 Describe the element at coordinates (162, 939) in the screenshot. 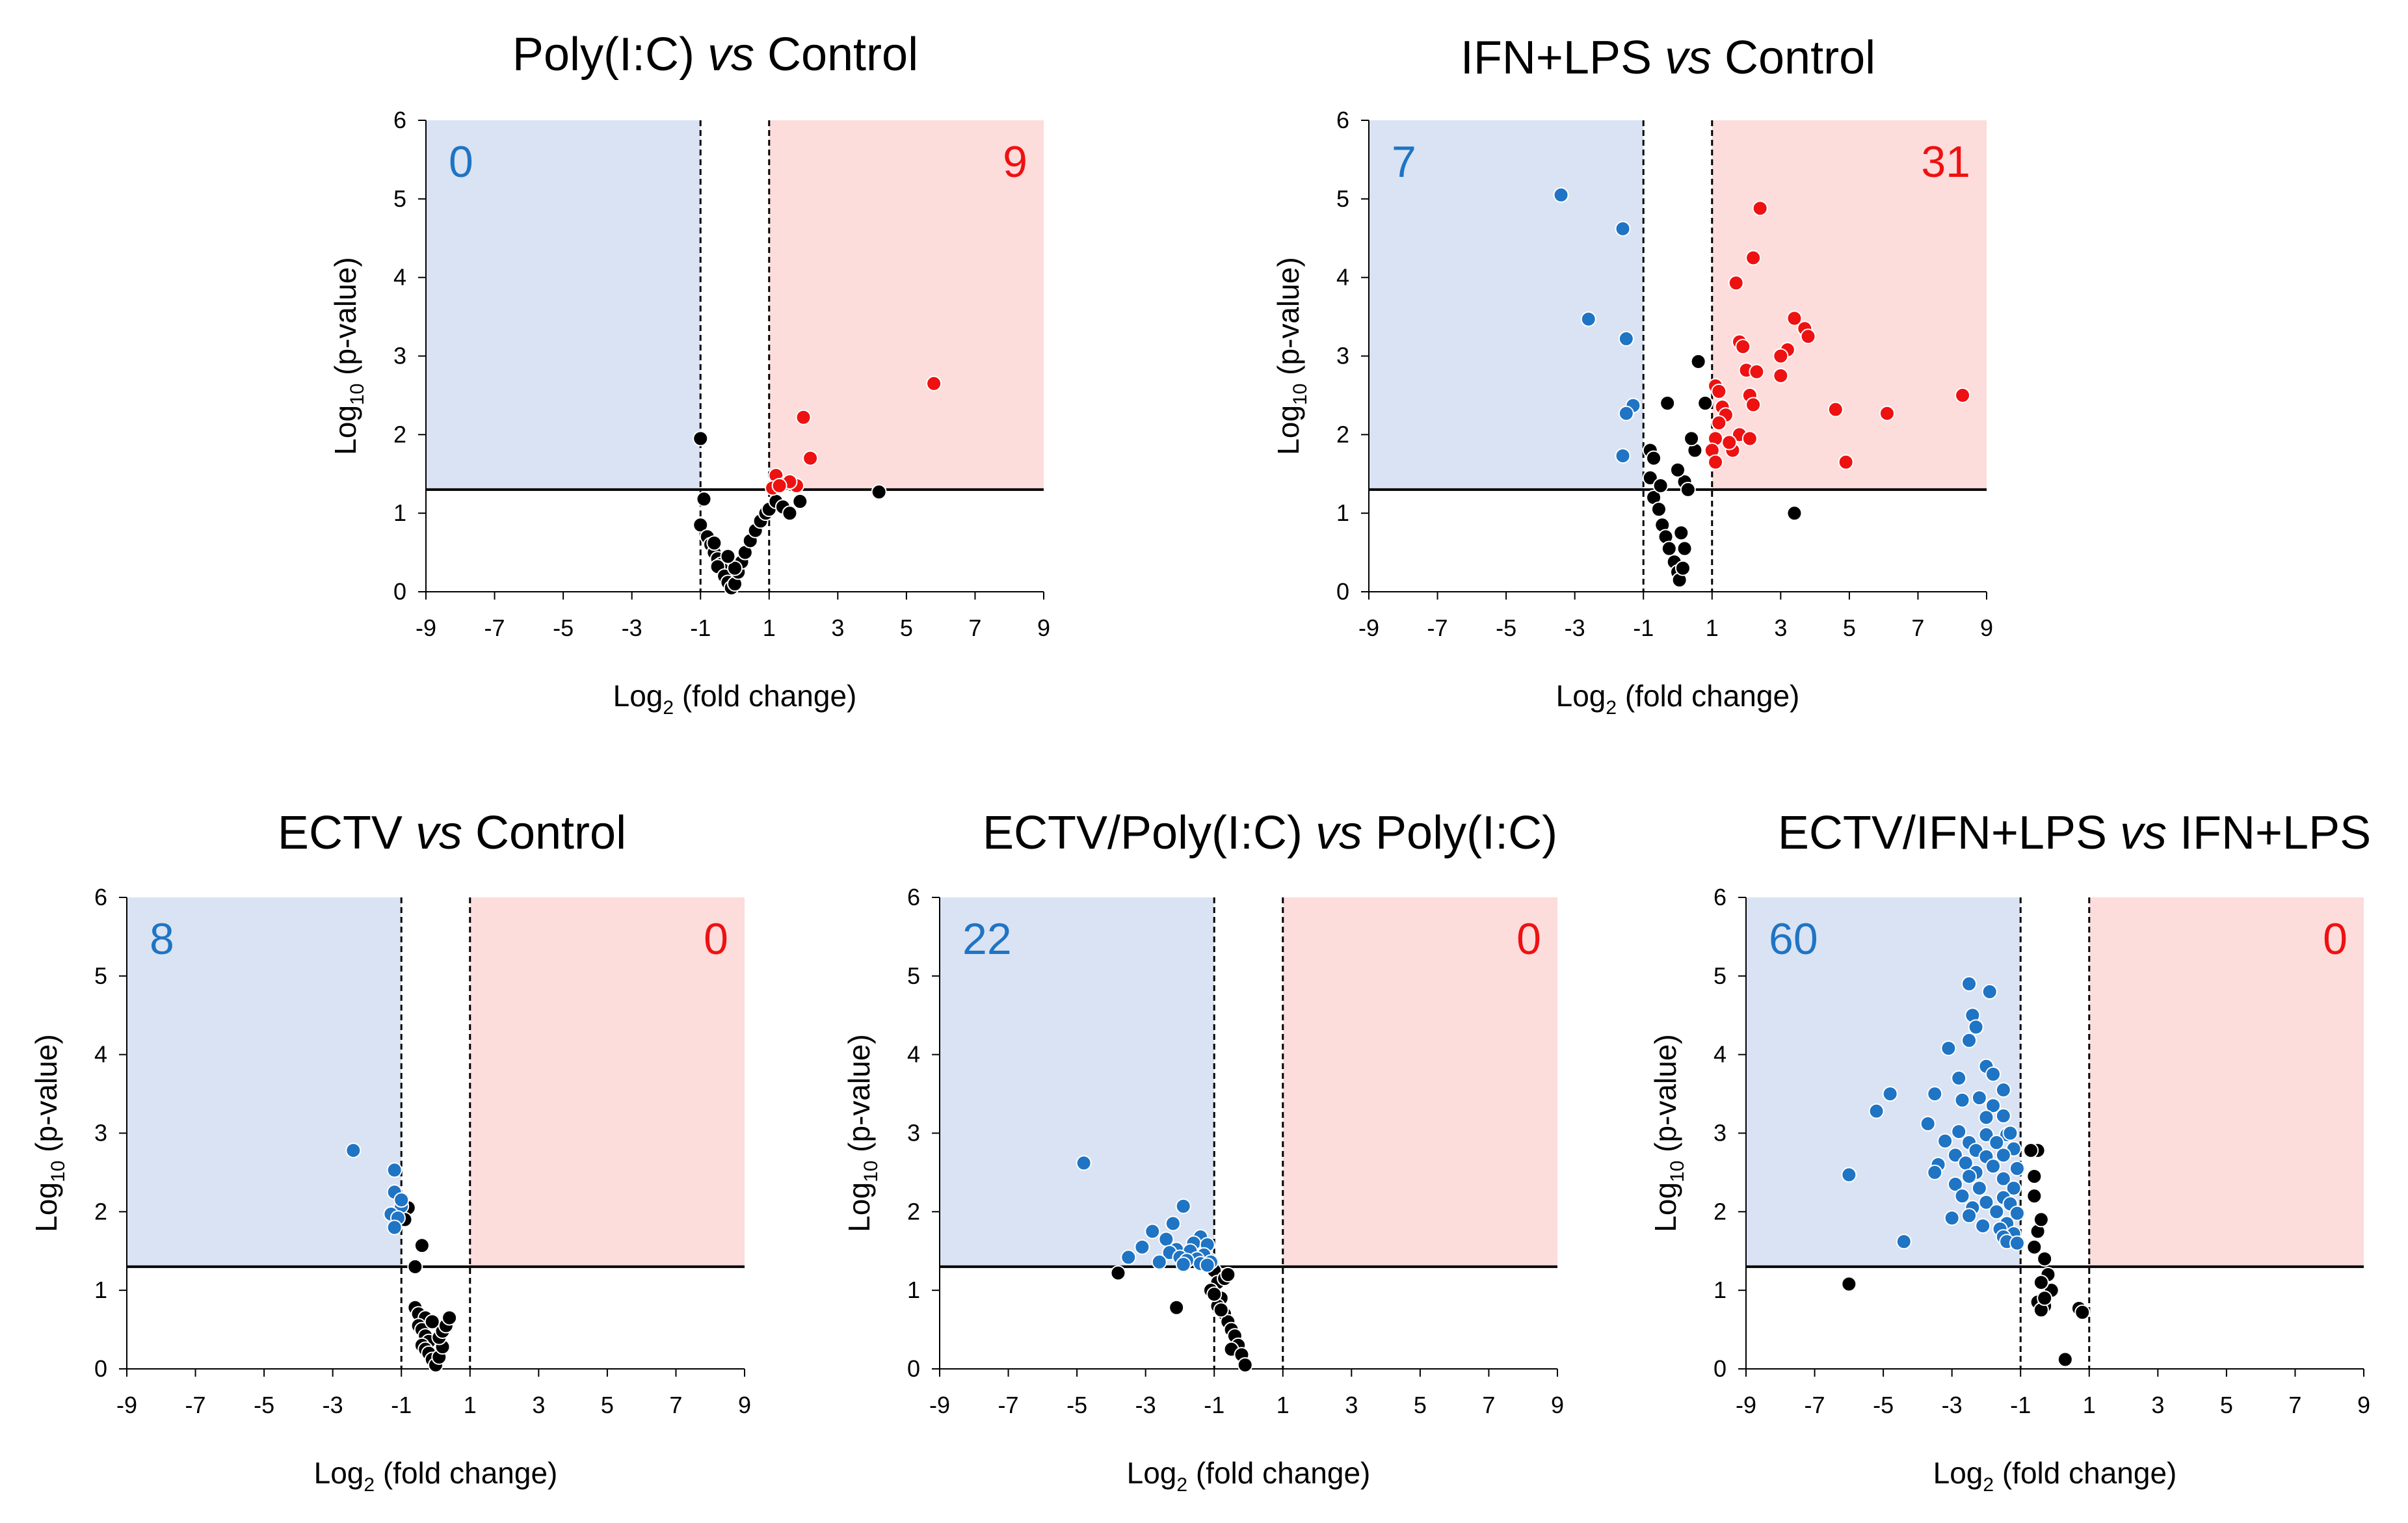

I see `down-count: 8` at that location.